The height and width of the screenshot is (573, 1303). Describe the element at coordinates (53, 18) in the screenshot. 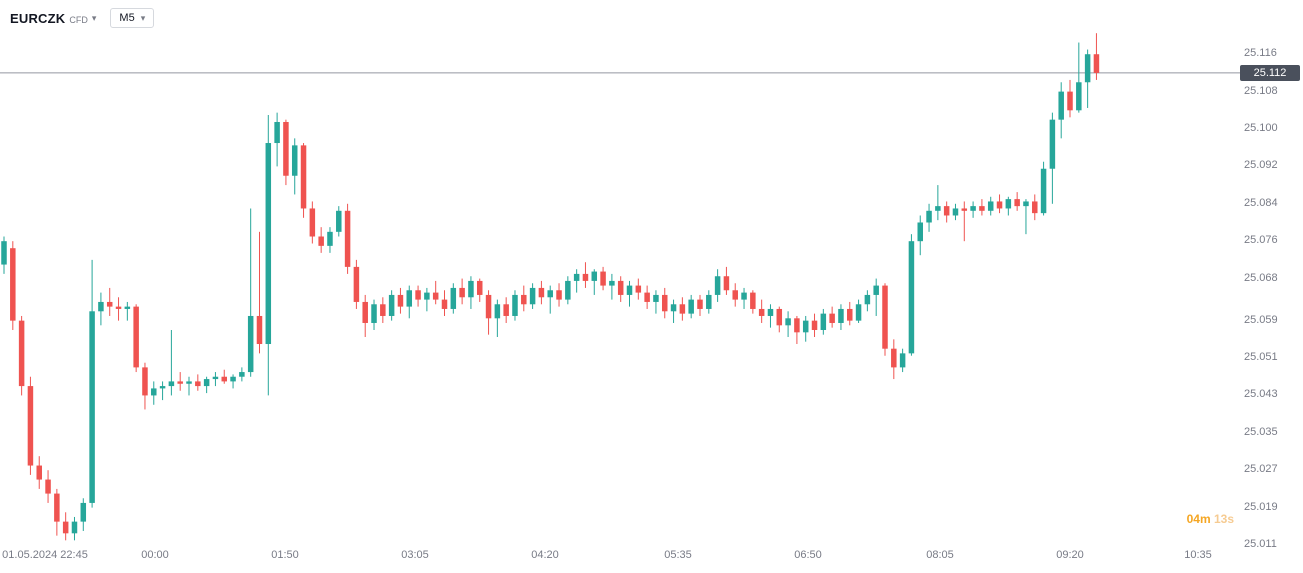

I see `symbol-selector: EURCZK CFD ▾` at that location.